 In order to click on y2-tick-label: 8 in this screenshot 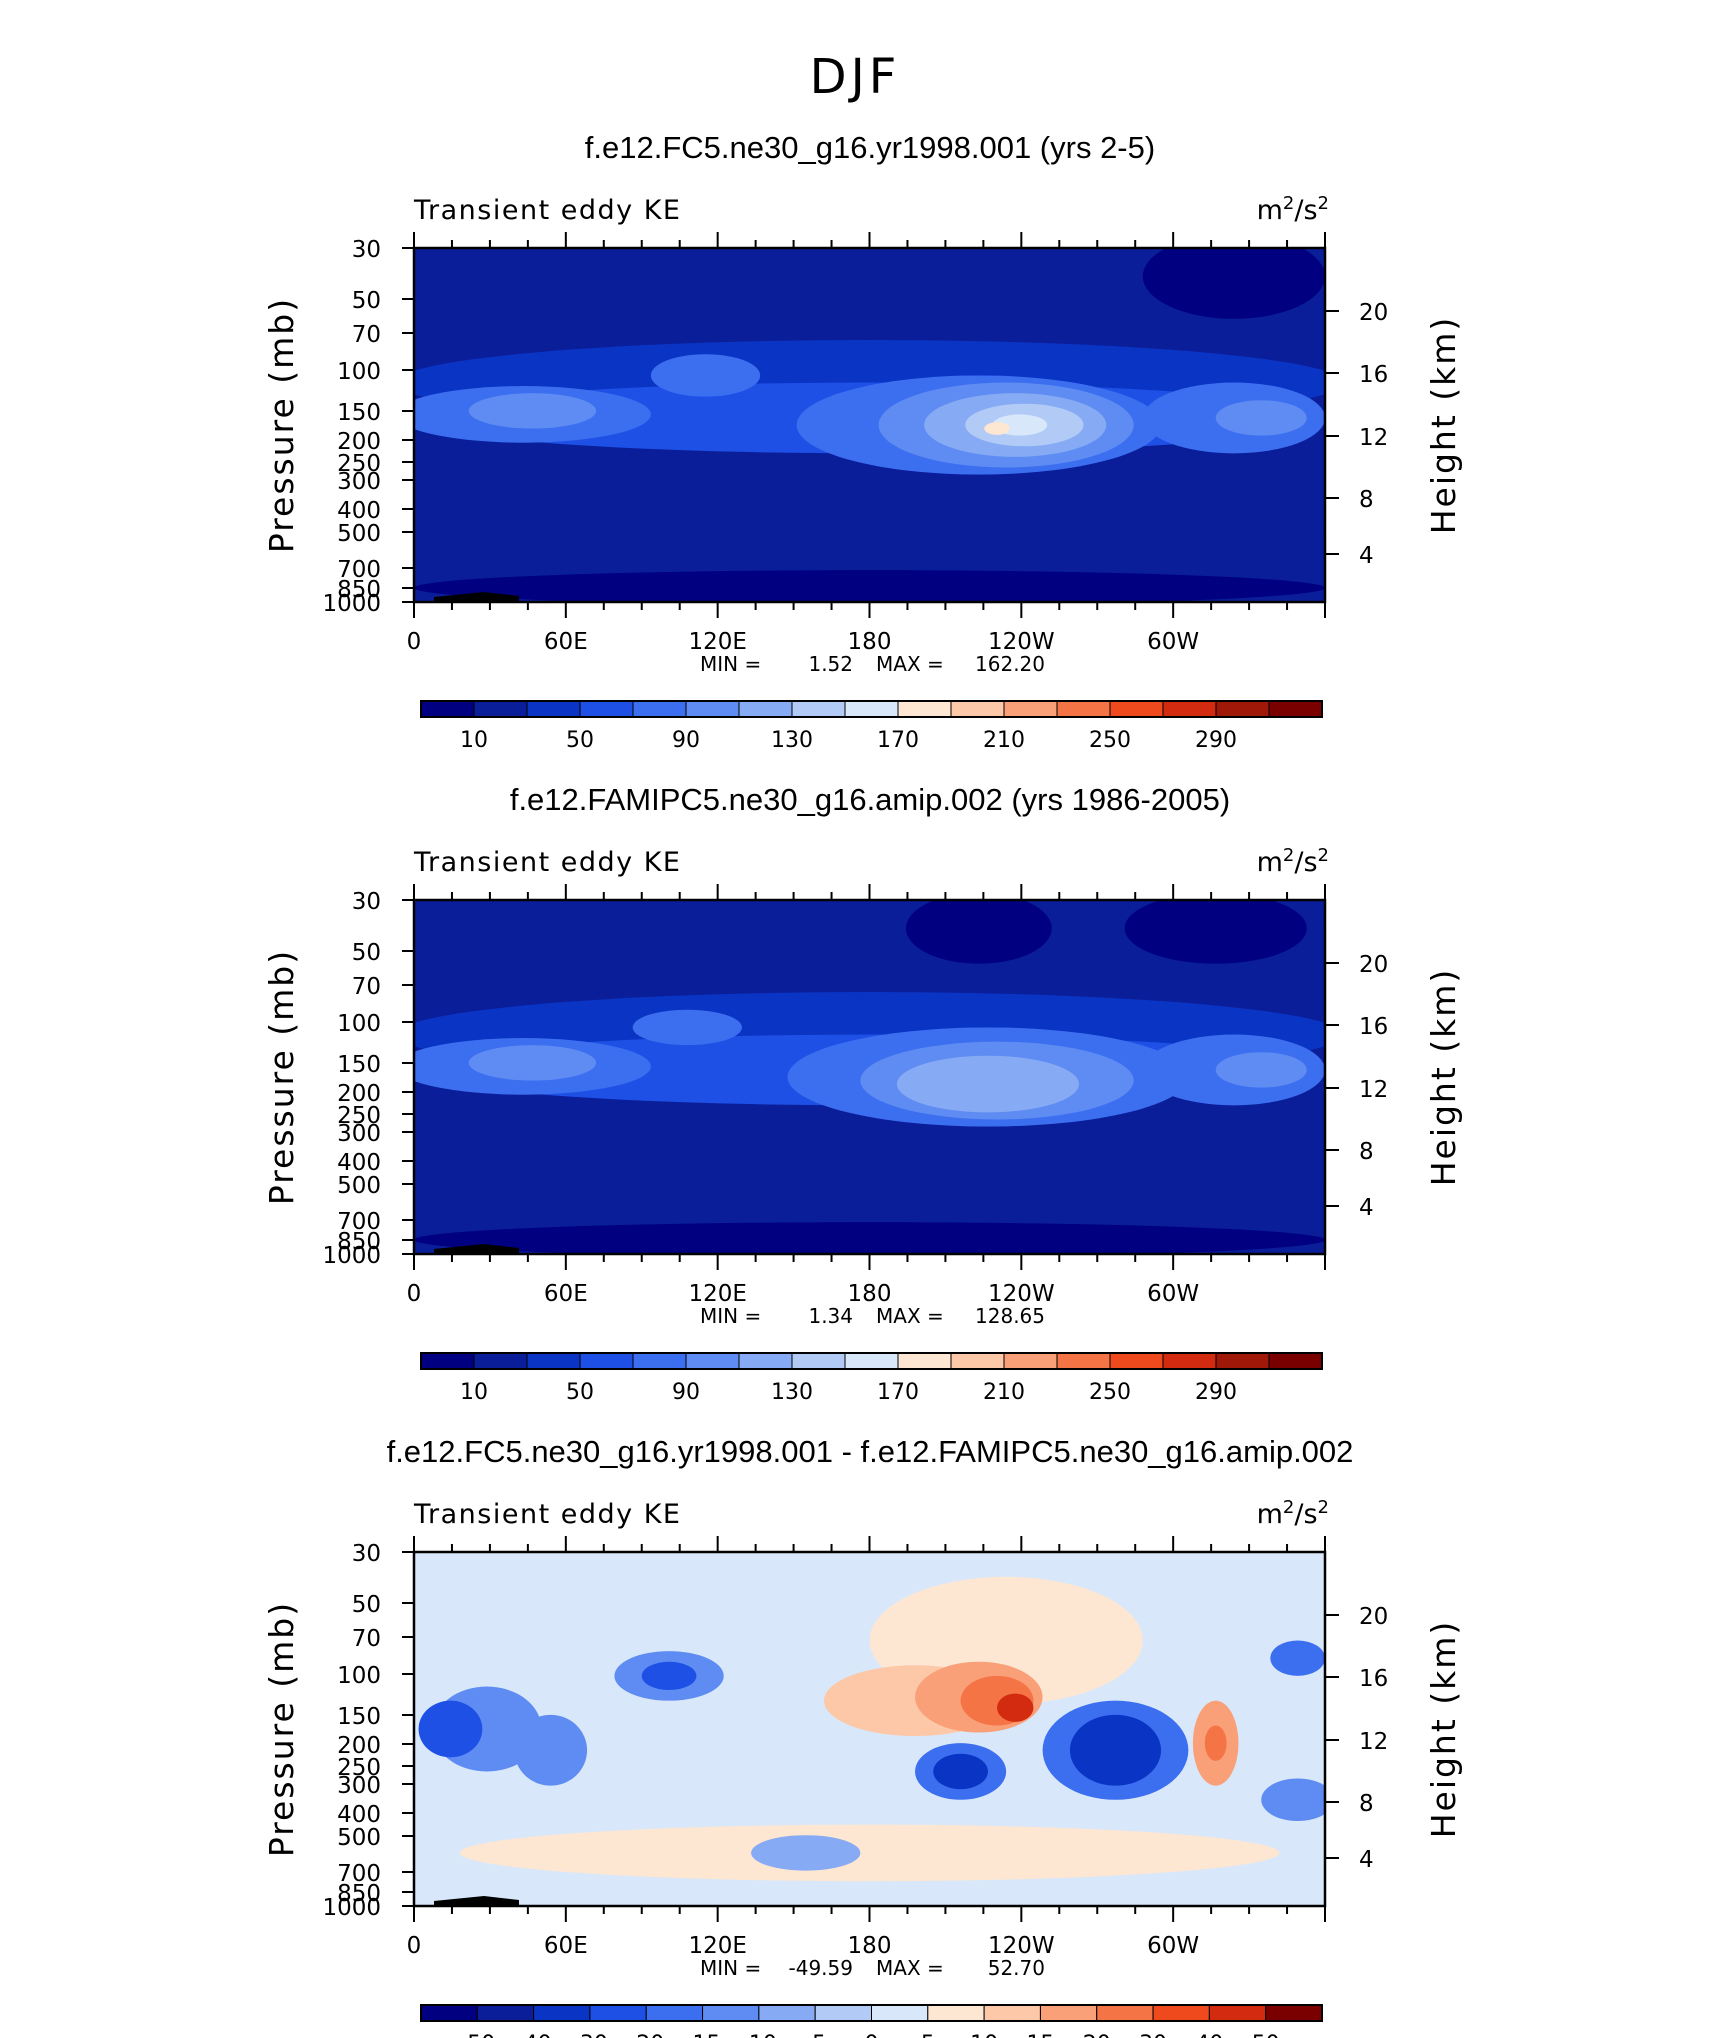, I will do `click(1366, 500)`.